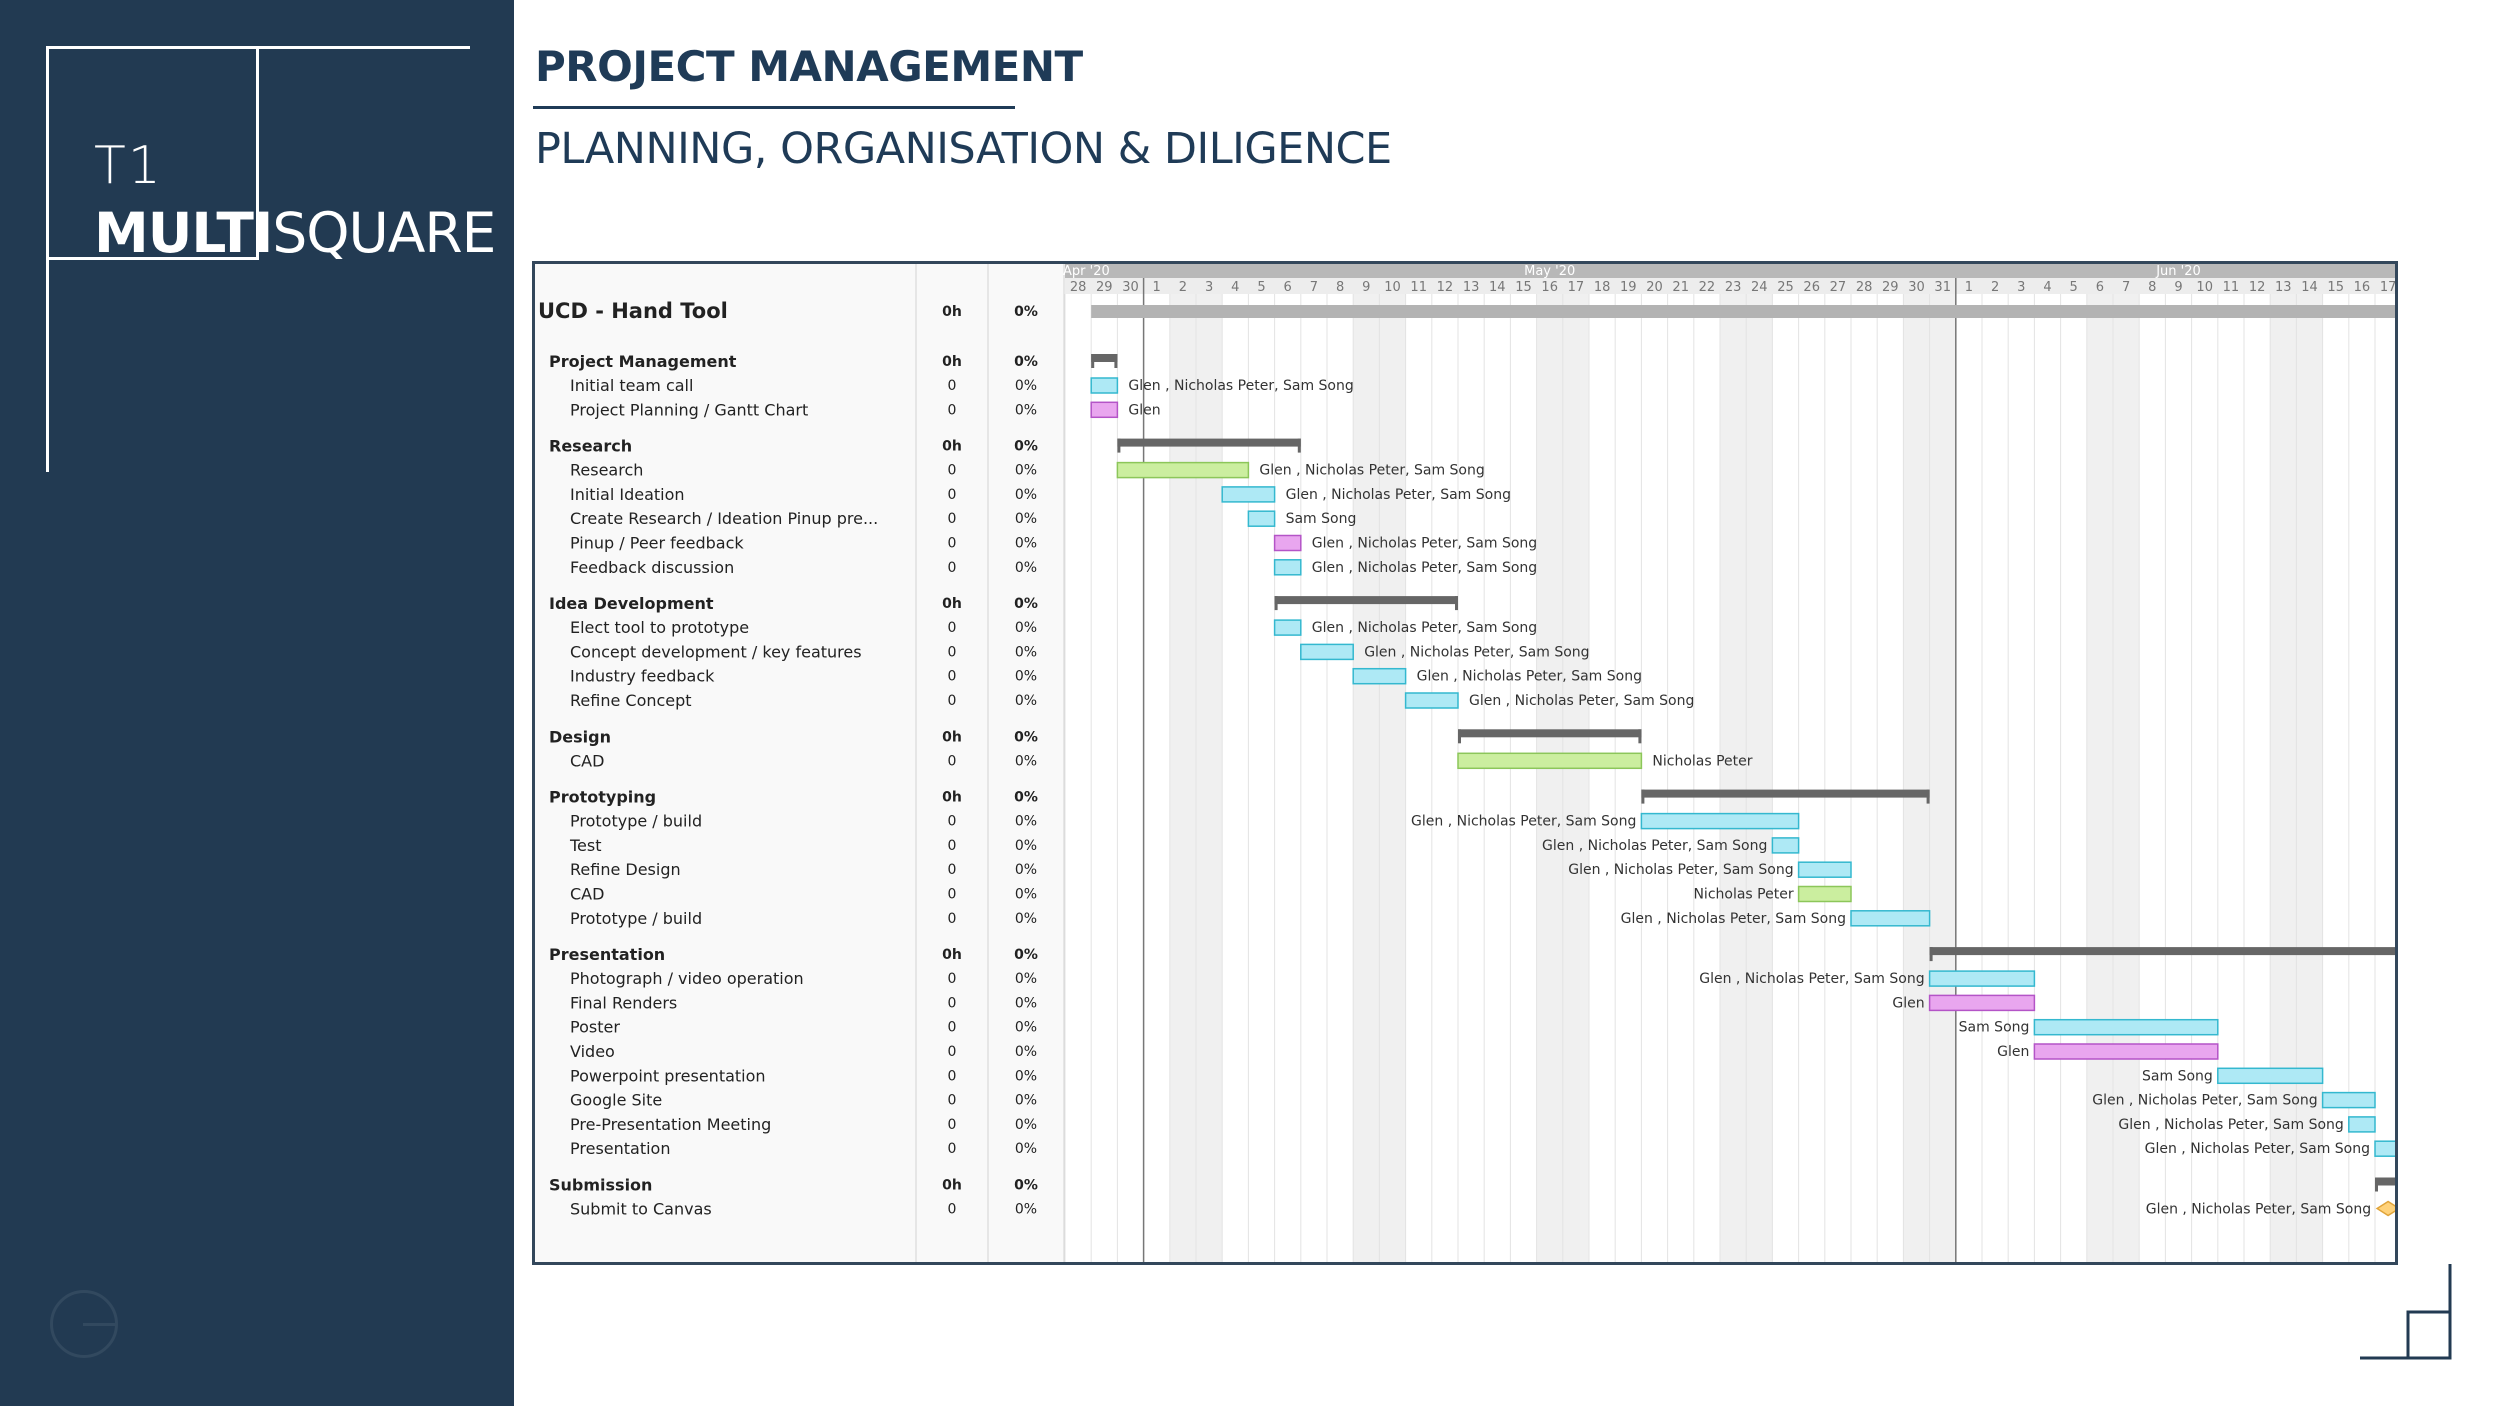  I want to click on day-label: 29, so click(1104, 287).